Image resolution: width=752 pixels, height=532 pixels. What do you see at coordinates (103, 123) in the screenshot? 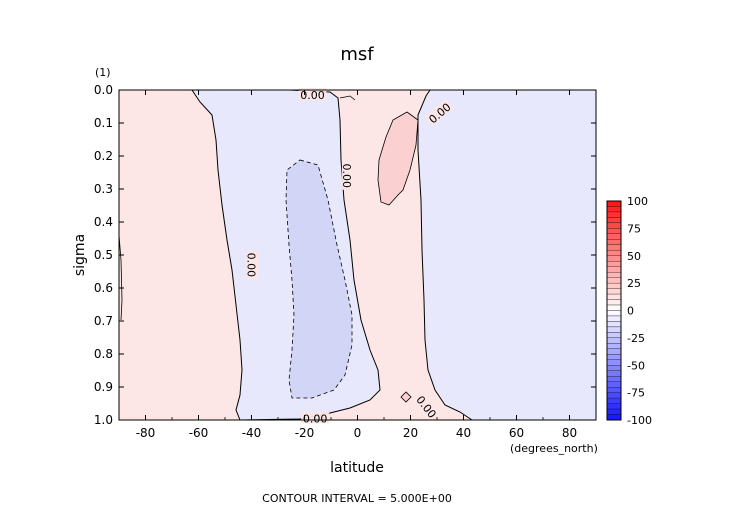
I see `y-tick-label: 0.1` at bounding box center [103, 123].